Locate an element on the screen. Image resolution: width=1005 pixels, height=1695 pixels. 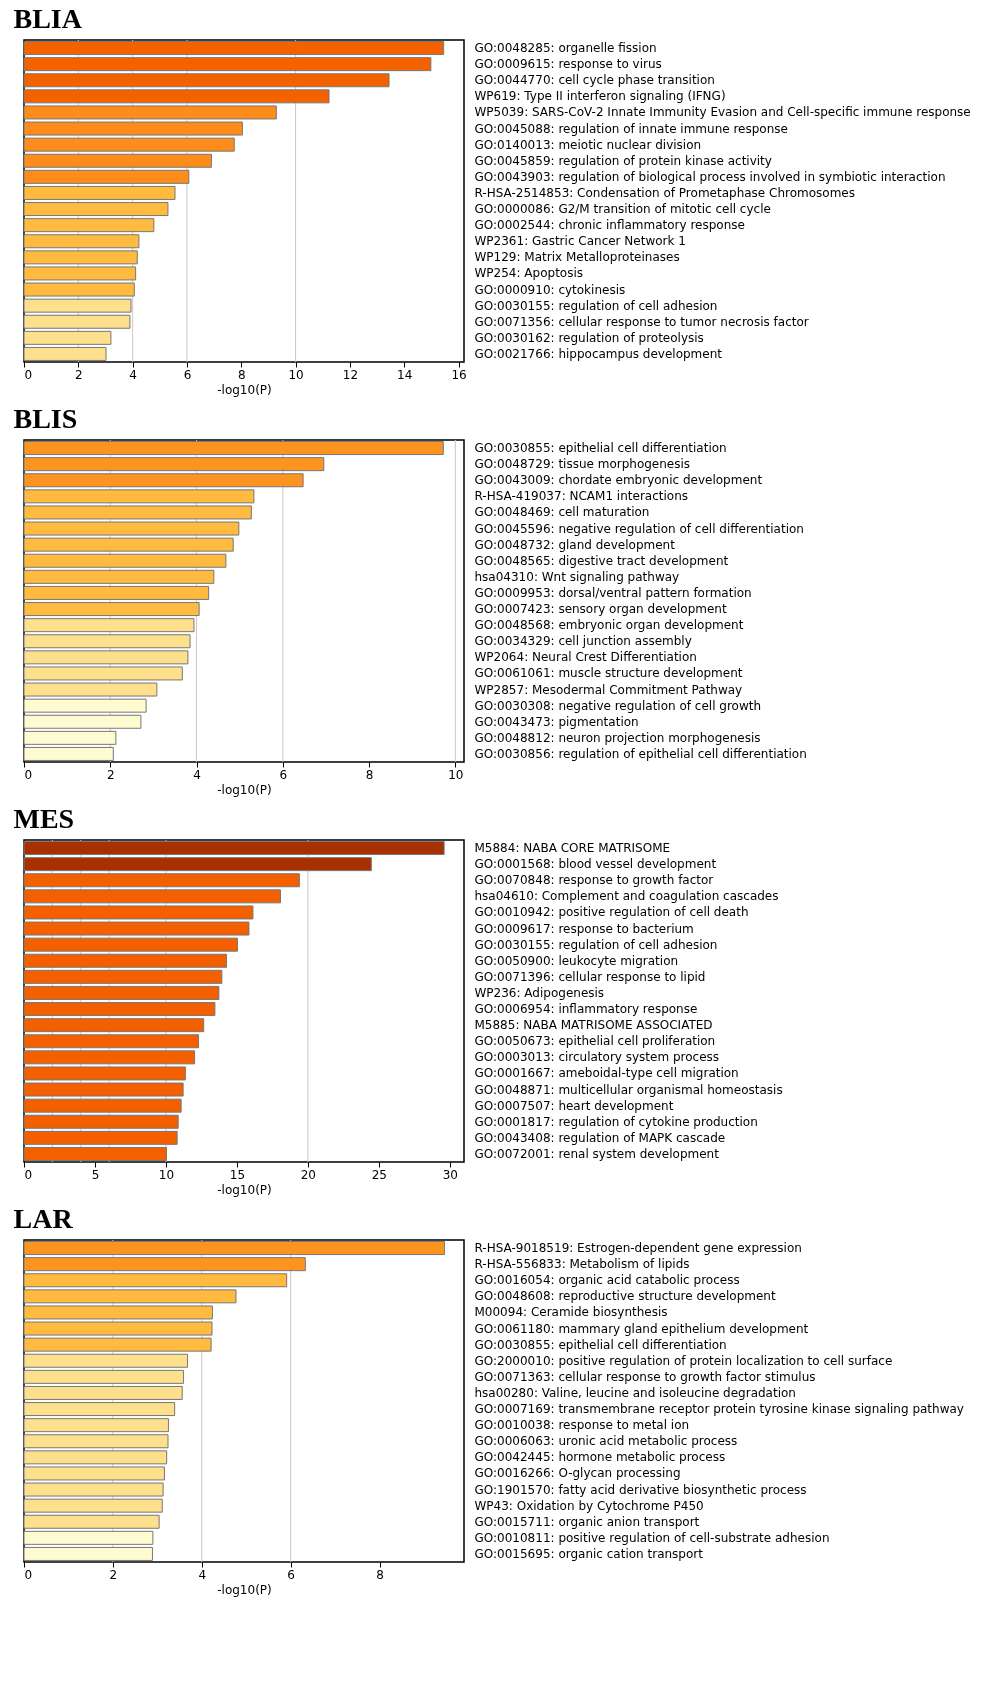
y-tick-label: hsa04610: Complement and coagulation cascades is located at coordinates (626, 896).